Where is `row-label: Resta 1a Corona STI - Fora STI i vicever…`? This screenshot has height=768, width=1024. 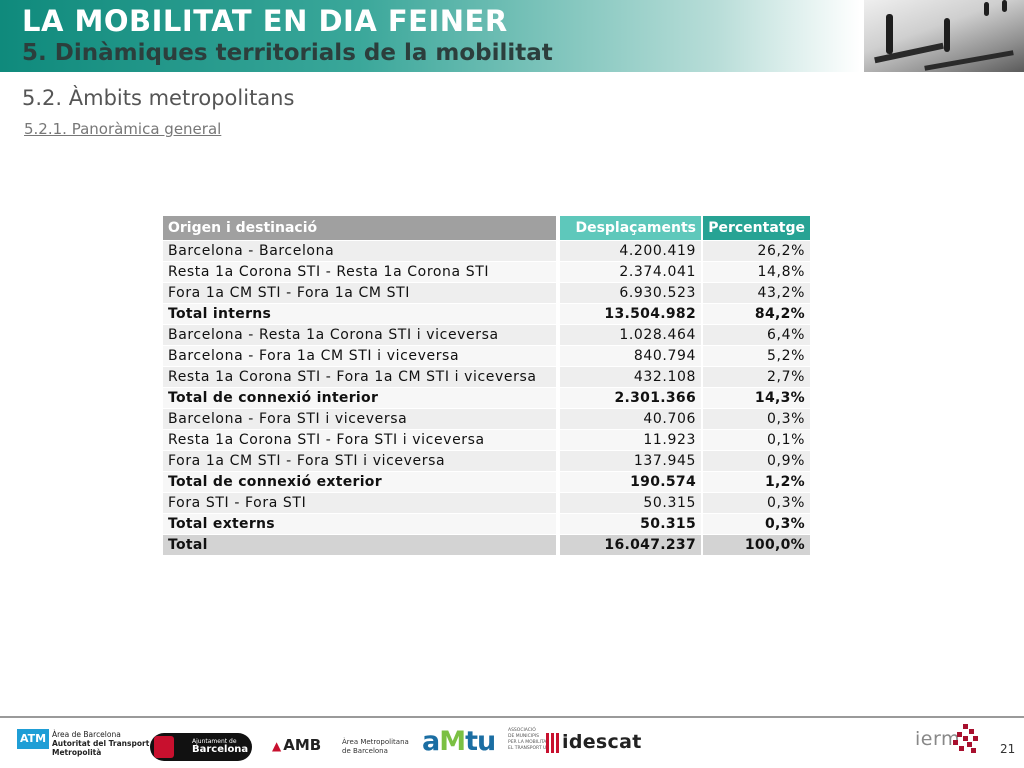 row-label: Resta 1a Corona STI - Fora STI i vicever… is located at coordinates (359, 440).